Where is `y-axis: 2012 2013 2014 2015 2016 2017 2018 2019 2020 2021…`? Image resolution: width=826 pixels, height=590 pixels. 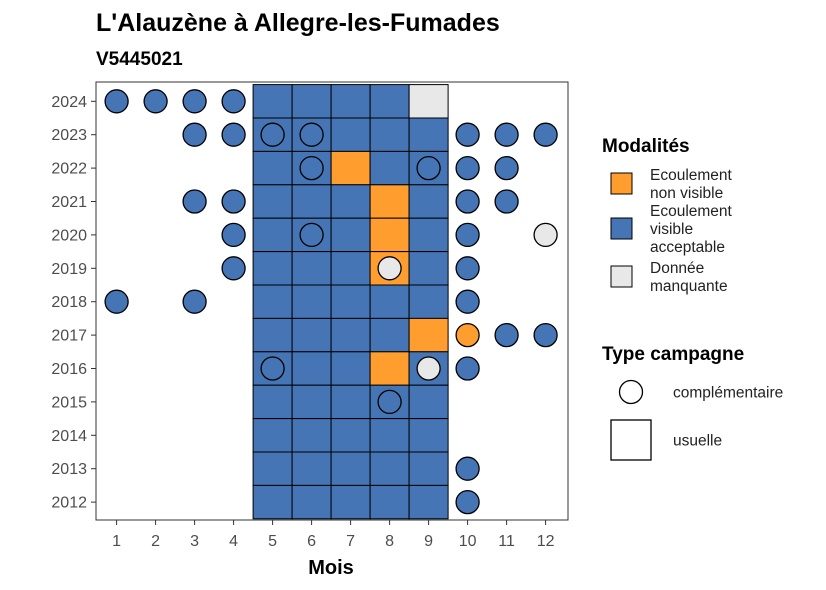
y-axis: 2012 2013 2014 2015 2016 2017 2018 2019 2020 2021… is located at coordinates (73, 303).